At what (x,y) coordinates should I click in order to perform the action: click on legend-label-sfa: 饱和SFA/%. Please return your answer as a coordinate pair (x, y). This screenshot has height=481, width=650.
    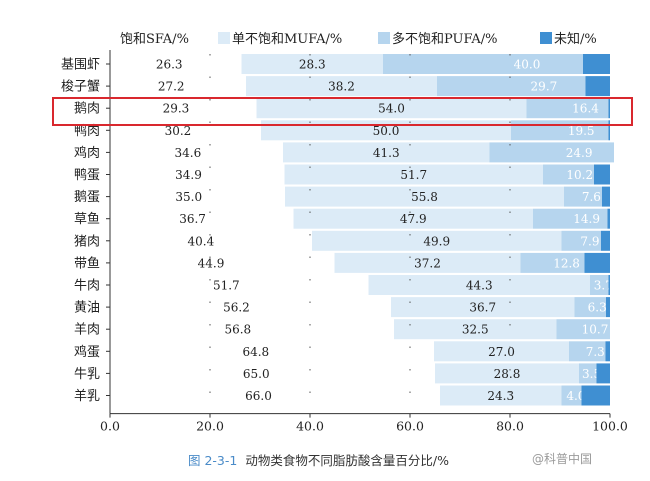
    Looking at the image, I should click on (154, 39).